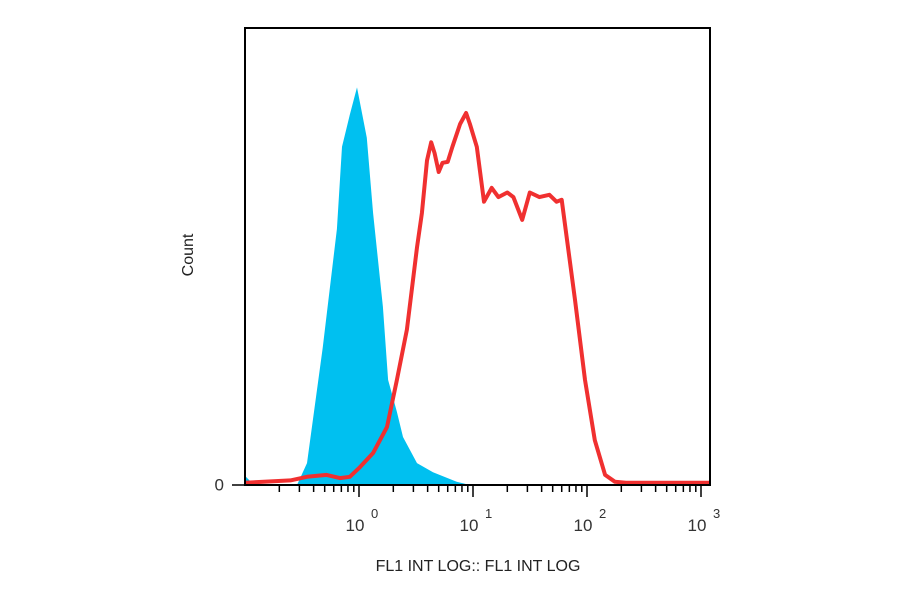 The height and width of the screenshot is (594, 900). Describe the element at coordinates (488, 513) in the screenshot. I see `x-tick-exponent: 1` at that location.